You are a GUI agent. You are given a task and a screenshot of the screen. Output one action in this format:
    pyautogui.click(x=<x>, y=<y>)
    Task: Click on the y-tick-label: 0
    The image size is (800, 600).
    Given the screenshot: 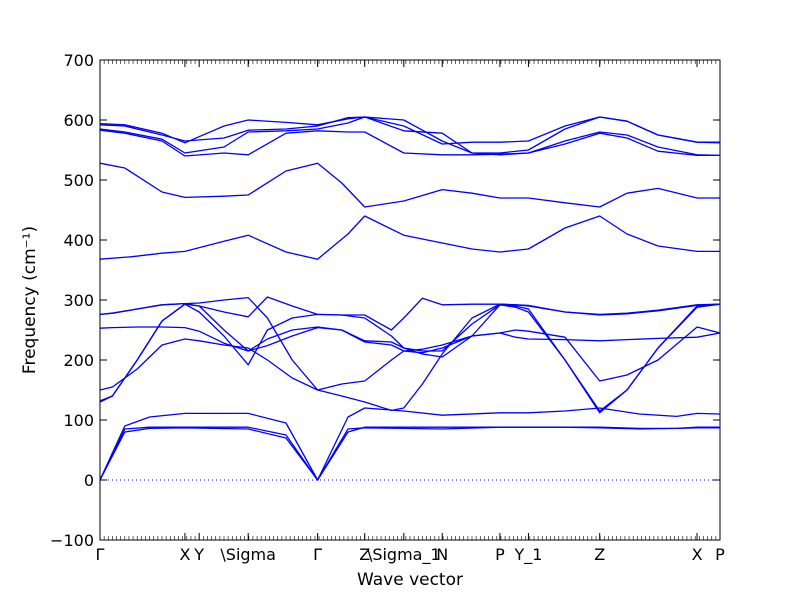 What is the action you would take?
    pyautogui.click(x=89, y=480)
    